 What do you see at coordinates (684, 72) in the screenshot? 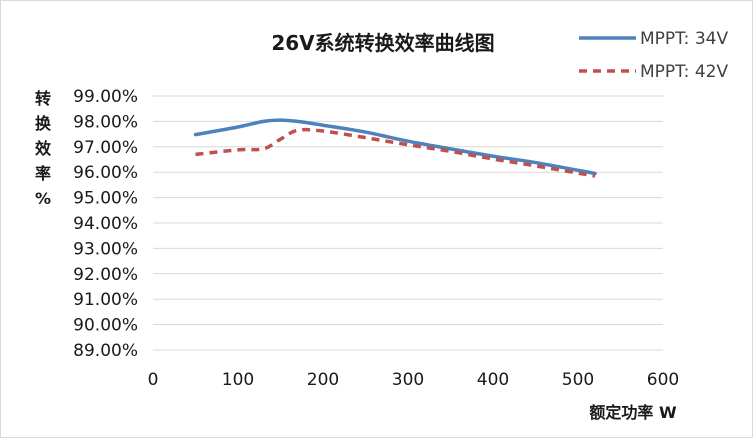
I see `legend-label-2: MPPT: 42V` at bounding box center [684, 72].